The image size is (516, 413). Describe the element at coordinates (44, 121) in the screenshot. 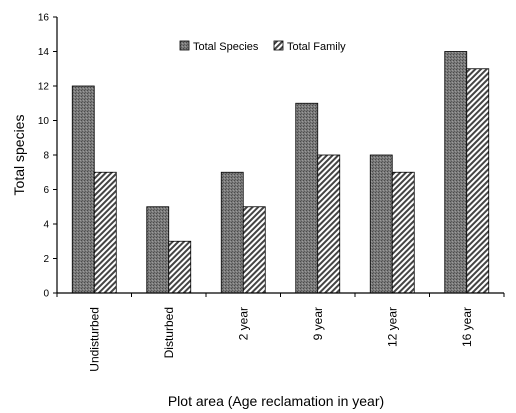

I see `y-tick-label: 10` at that location.